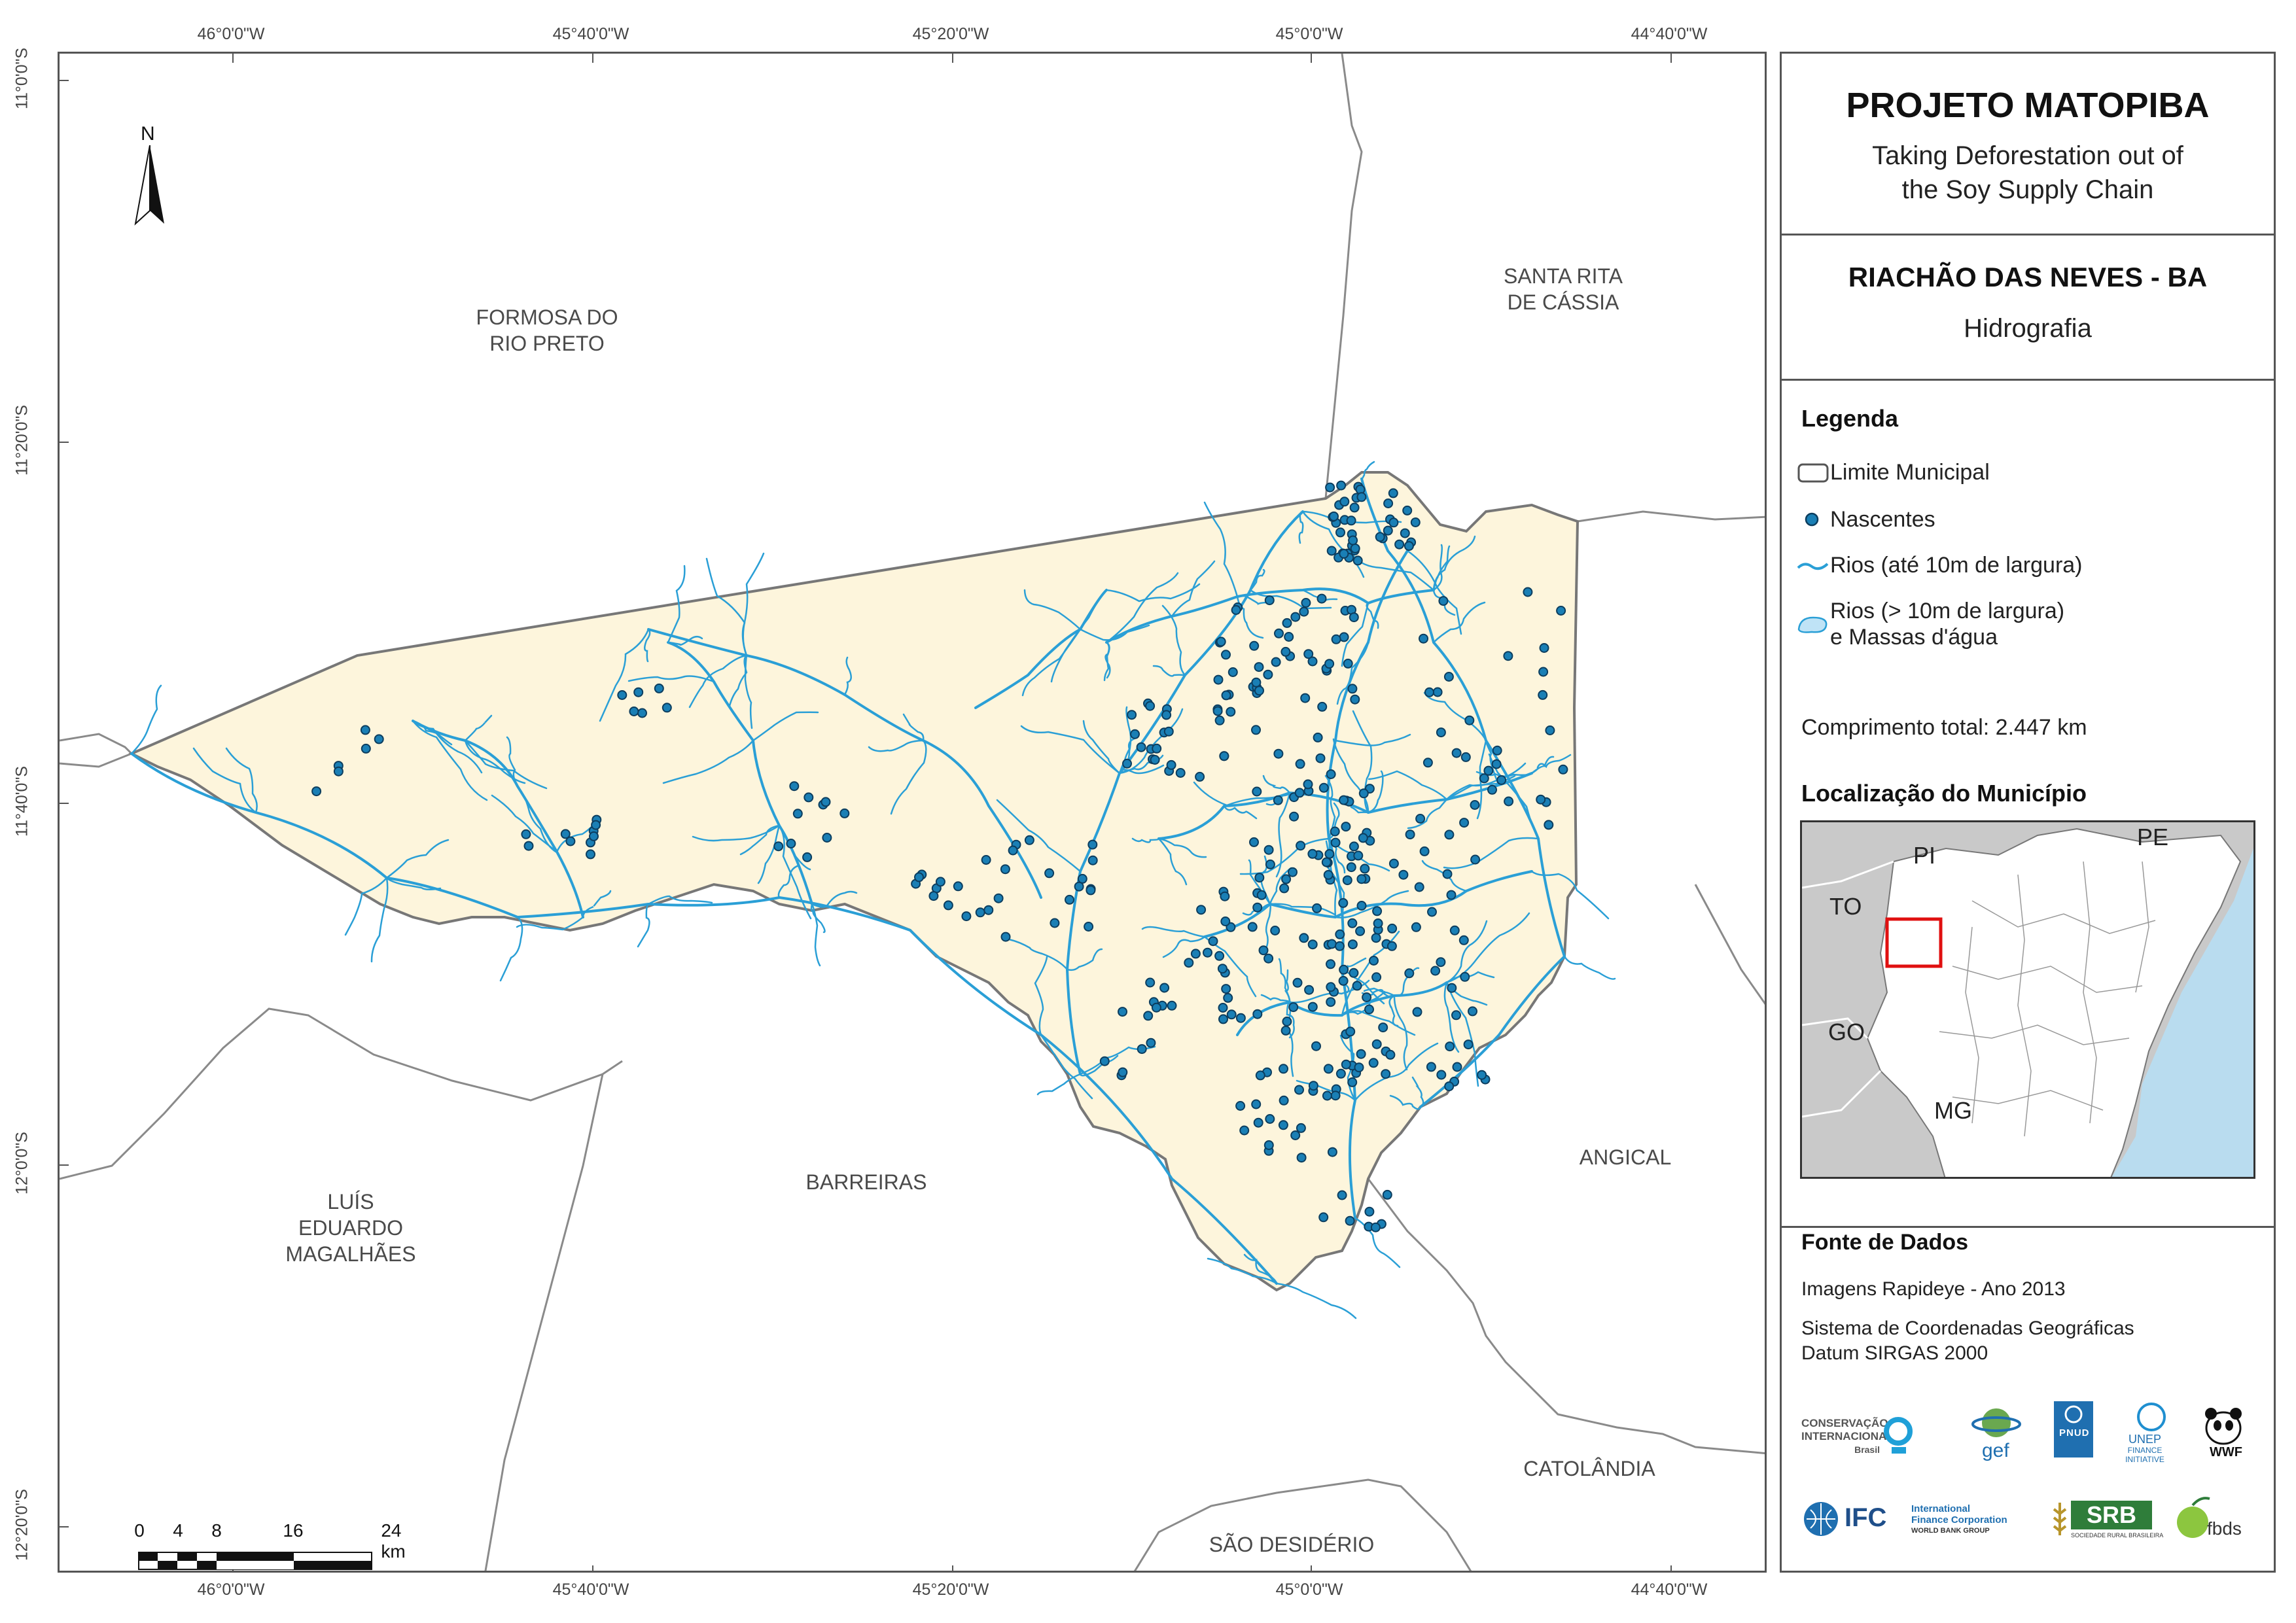 The image size is (2296, 1623). I want to click on data-source-title: Fonte de Dados, so click(1885, 1242).